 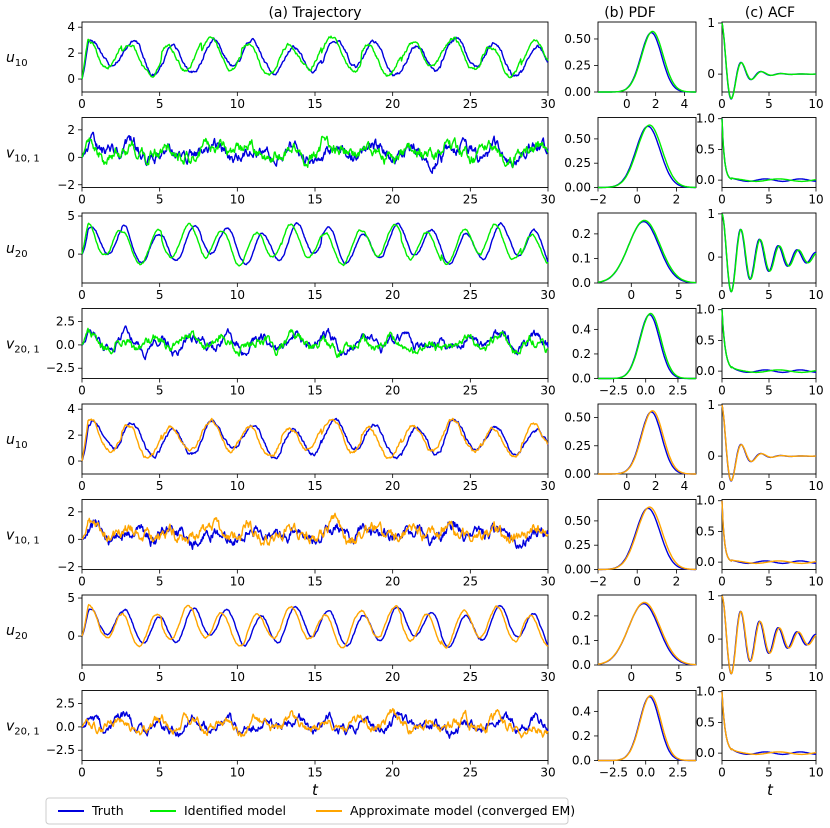 What do you see at coordinates (769, 677) in the screenshot?
I see `xtick-label-acf-6-1: 5` at bounding box center [769, 677].